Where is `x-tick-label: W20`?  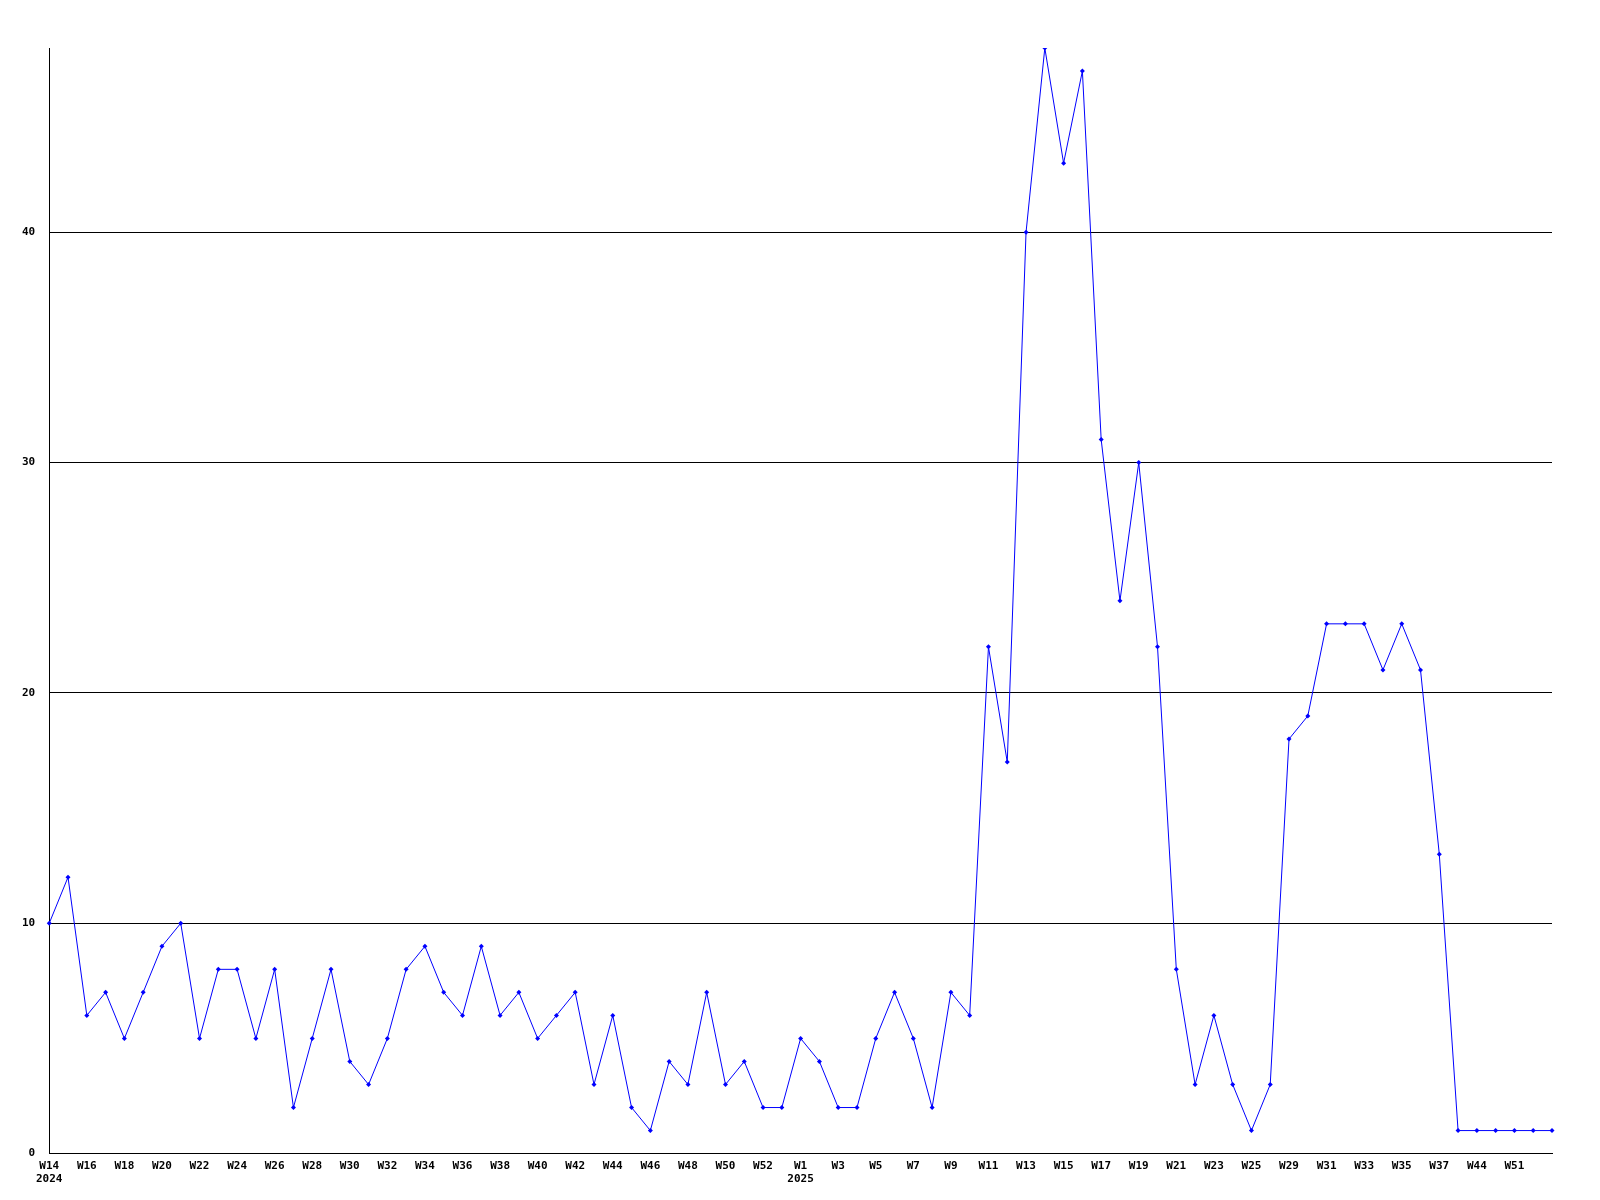
x-tick-label: W20 is located at coordinates (162, 1166).